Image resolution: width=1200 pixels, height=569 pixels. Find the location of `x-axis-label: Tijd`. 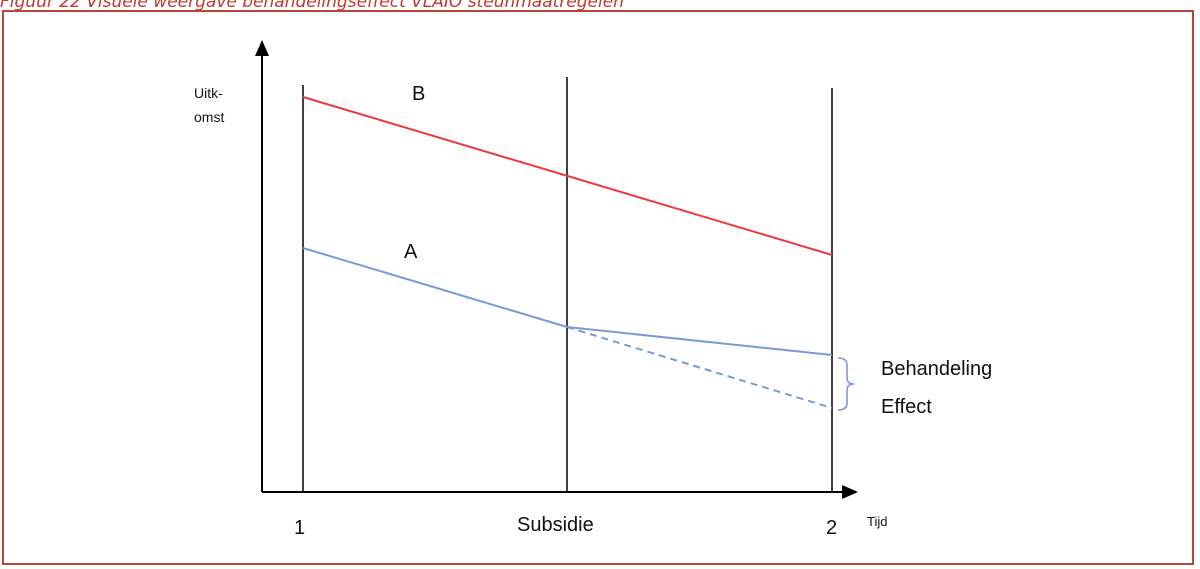

x-axis-label: Tijd is located at coordinates (877, 521).